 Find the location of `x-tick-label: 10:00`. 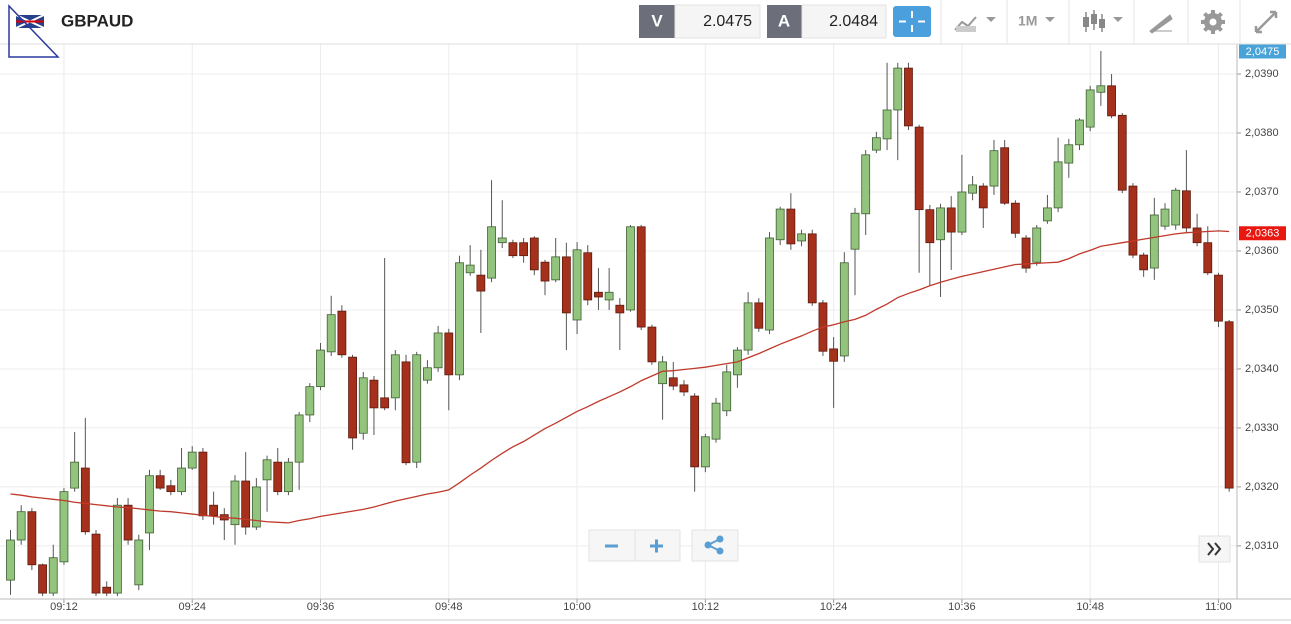

x-tick-label: 10:00 is located at coordinates (577, 607).